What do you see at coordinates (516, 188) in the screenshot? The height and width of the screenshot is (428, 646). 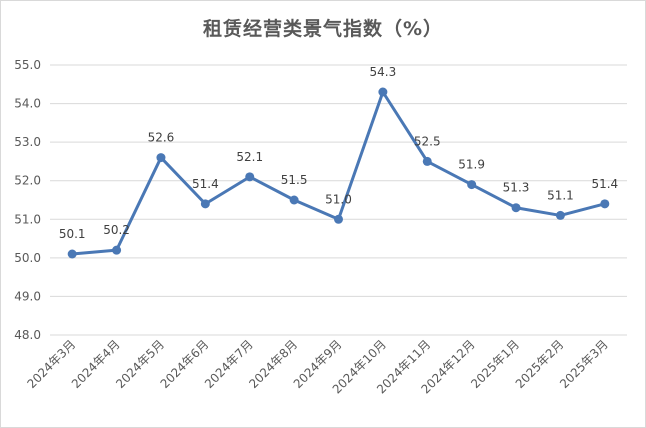 I see `data-label: 51.3` at bounding box center [516, 188].